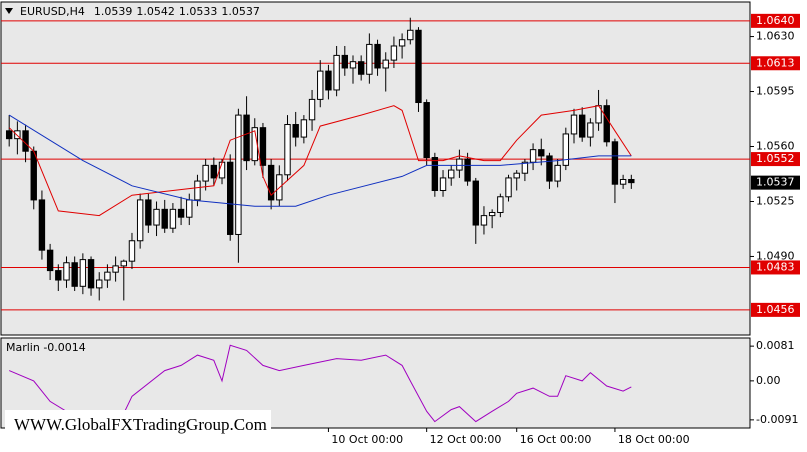 This screenshot has height=452, width=807. I want to click on x-tick-label: 10 Oct 00:00, so click(367, 439).